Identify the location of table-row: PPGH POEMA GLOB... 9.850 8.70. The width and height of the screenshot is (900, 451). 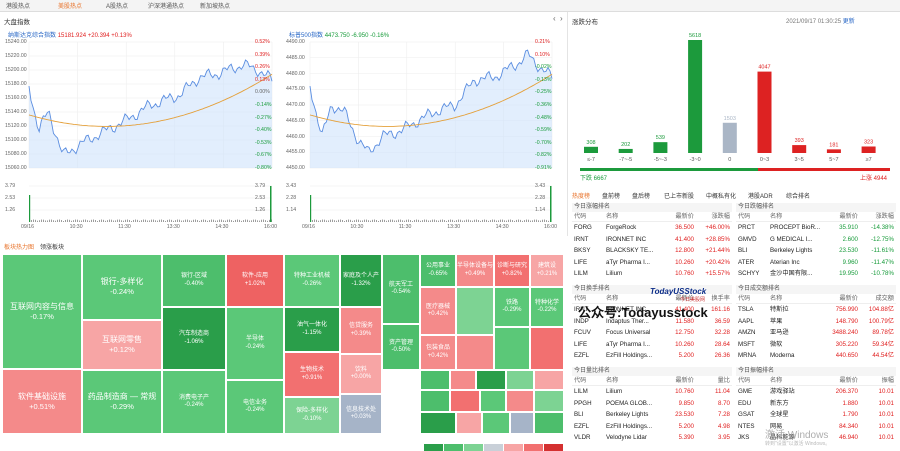
(652, 404).